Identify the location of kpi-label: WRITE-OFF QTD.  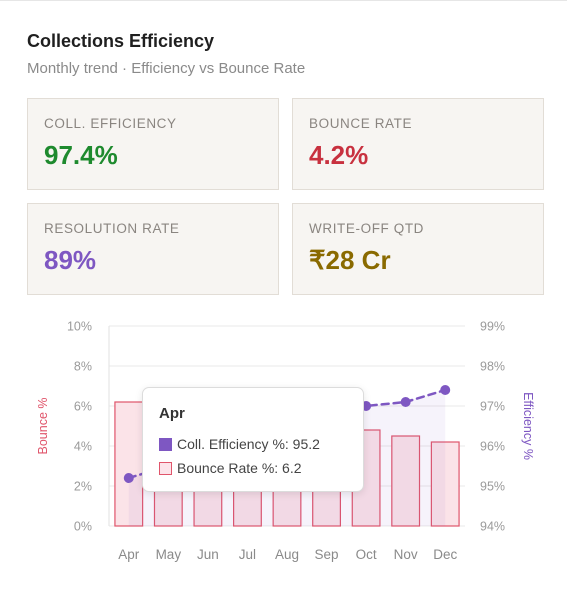
(367, 228).